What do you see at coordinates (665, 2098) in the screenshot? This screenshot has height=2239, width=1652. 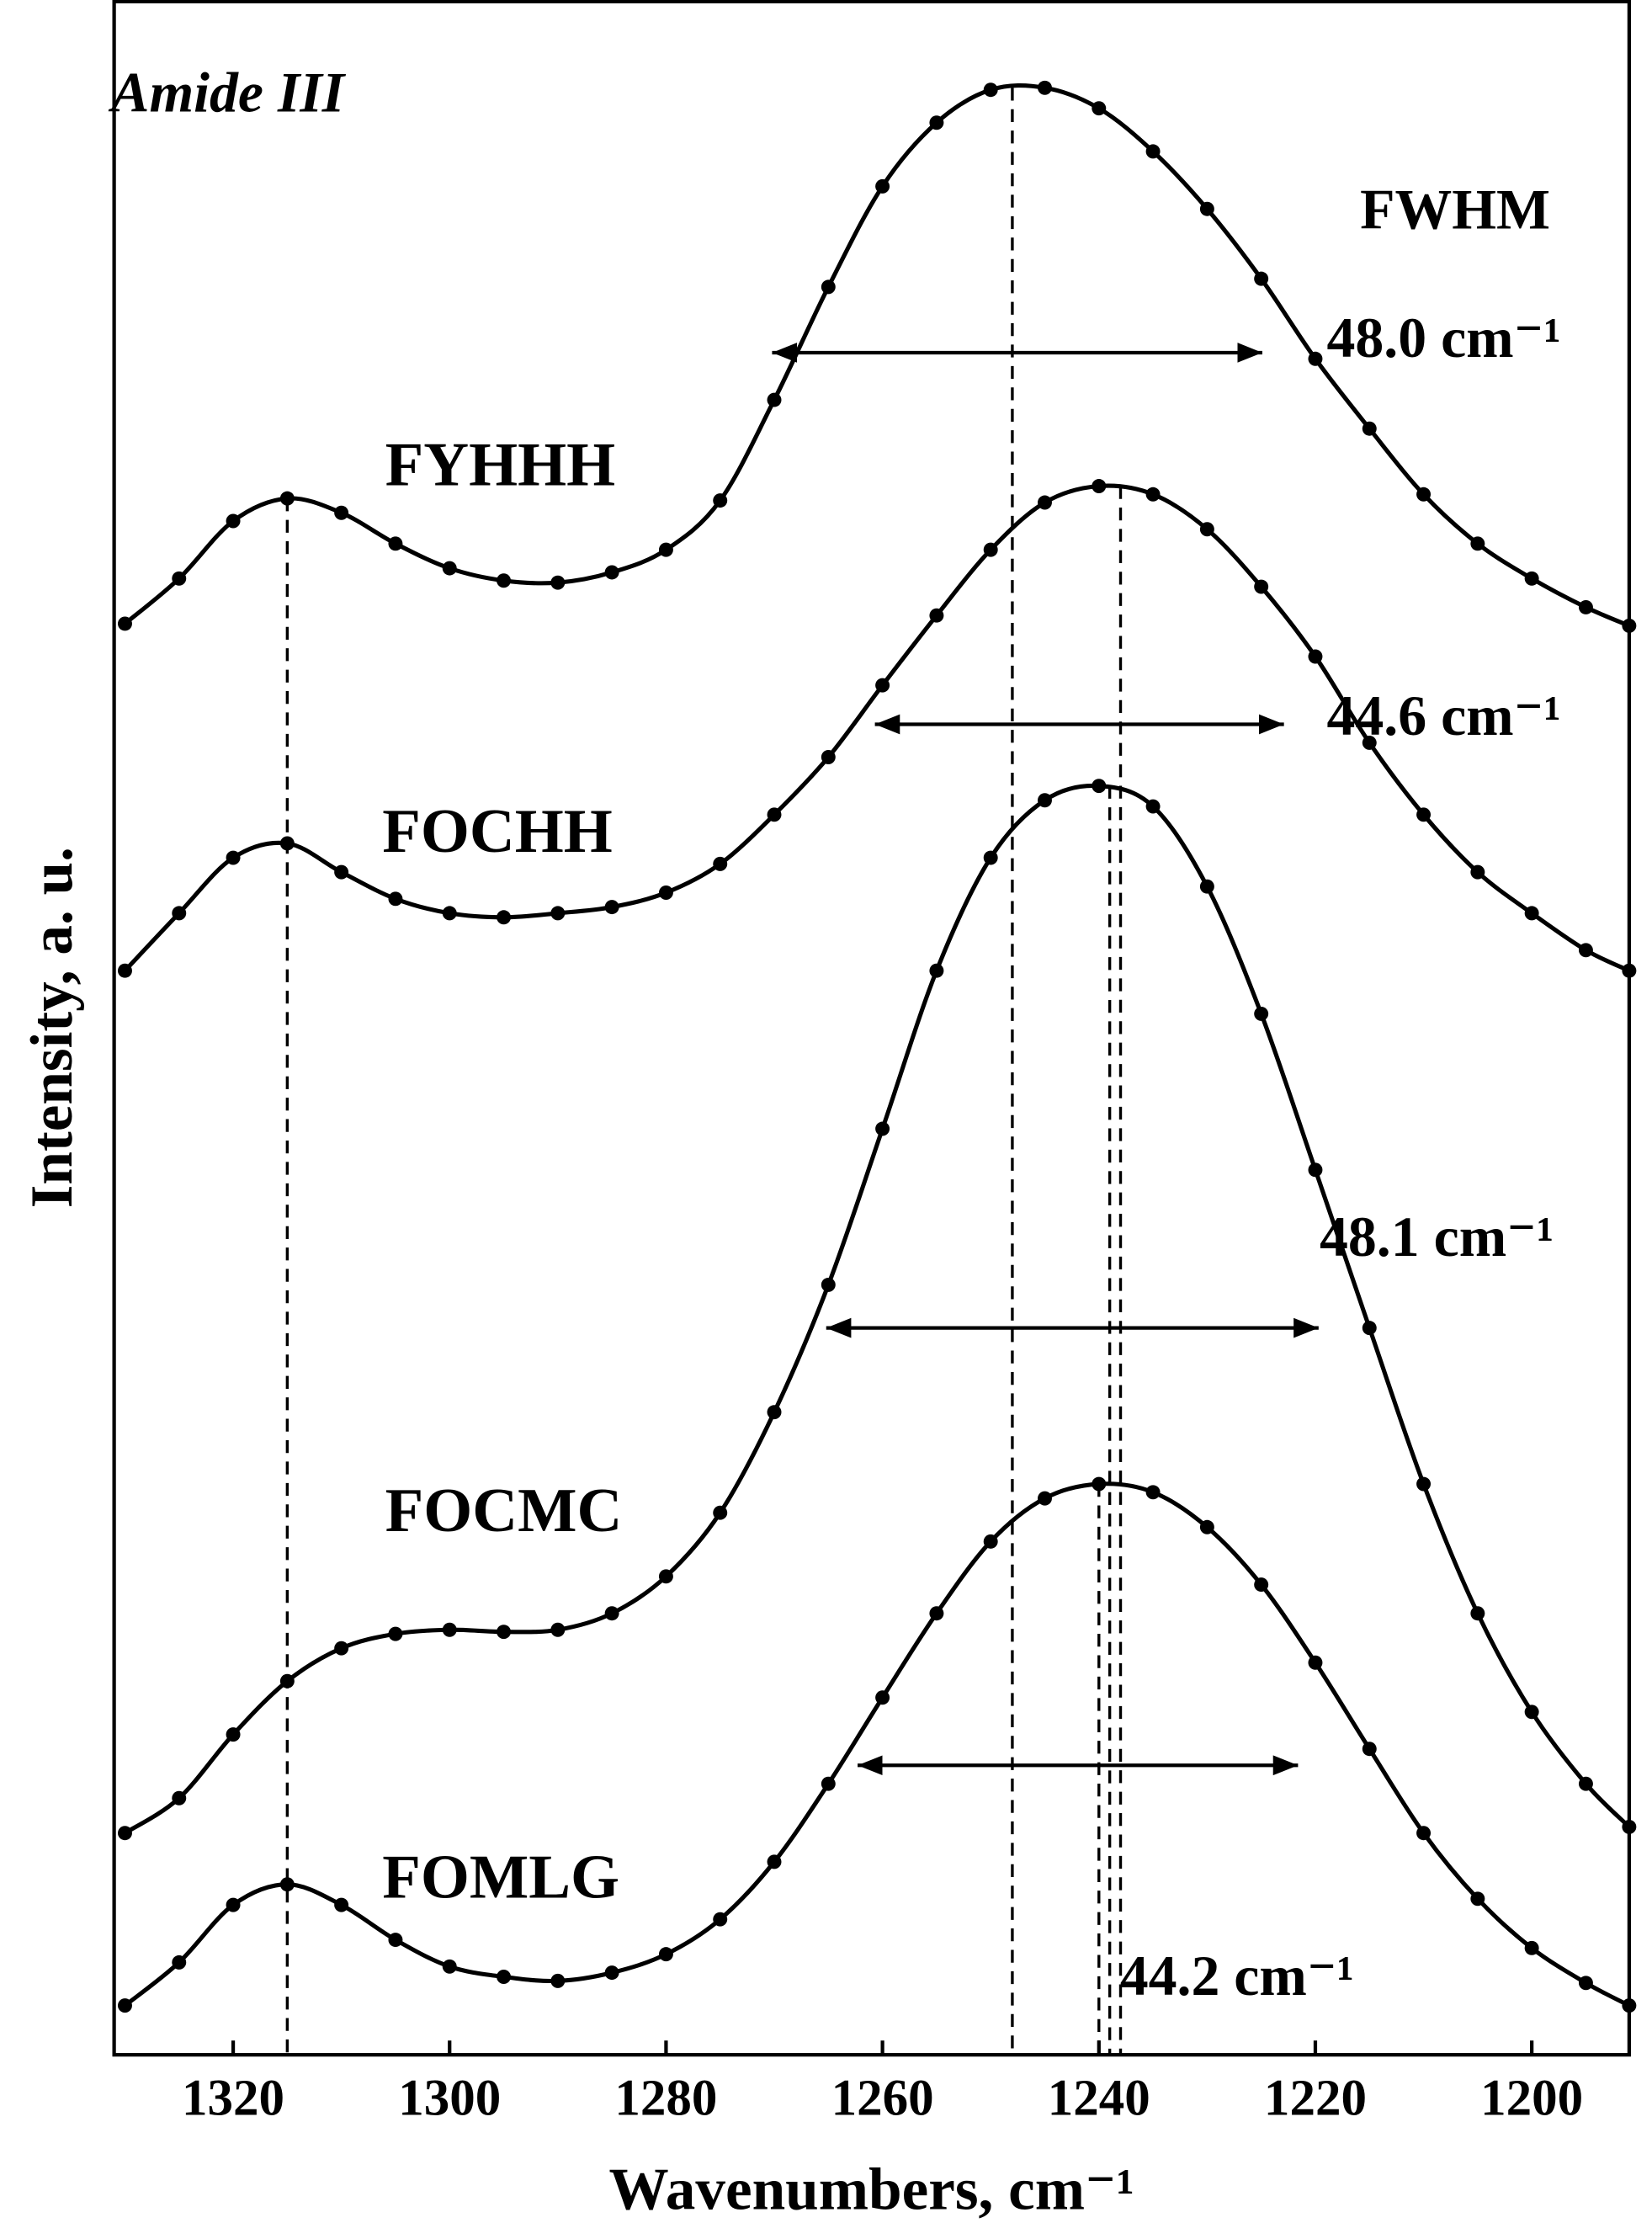 I see `x-tick-label: 1280` at bounding box center [665, 2098].